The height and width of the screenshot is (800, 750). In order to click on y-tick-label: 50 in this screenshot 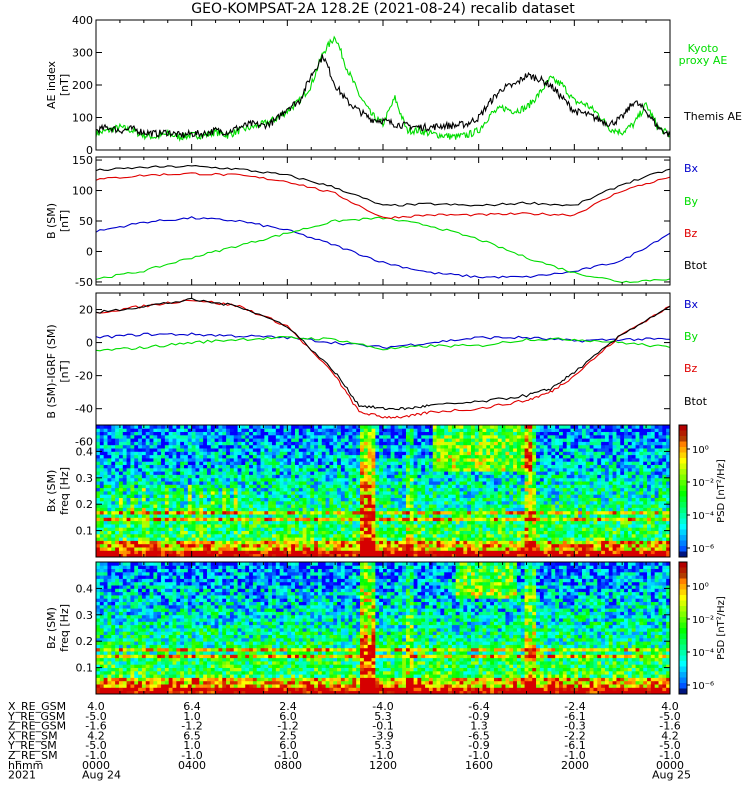, I will do `click(86, 221)`.